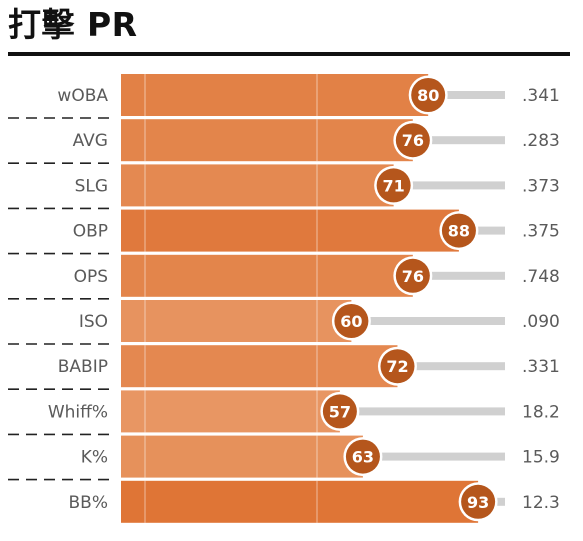 The height and width of the screenshot is (541, 583). What do you see at coordinates (94, 458) in the screenshot?
I see `category-label: K%` at bounding box center [94, 458].